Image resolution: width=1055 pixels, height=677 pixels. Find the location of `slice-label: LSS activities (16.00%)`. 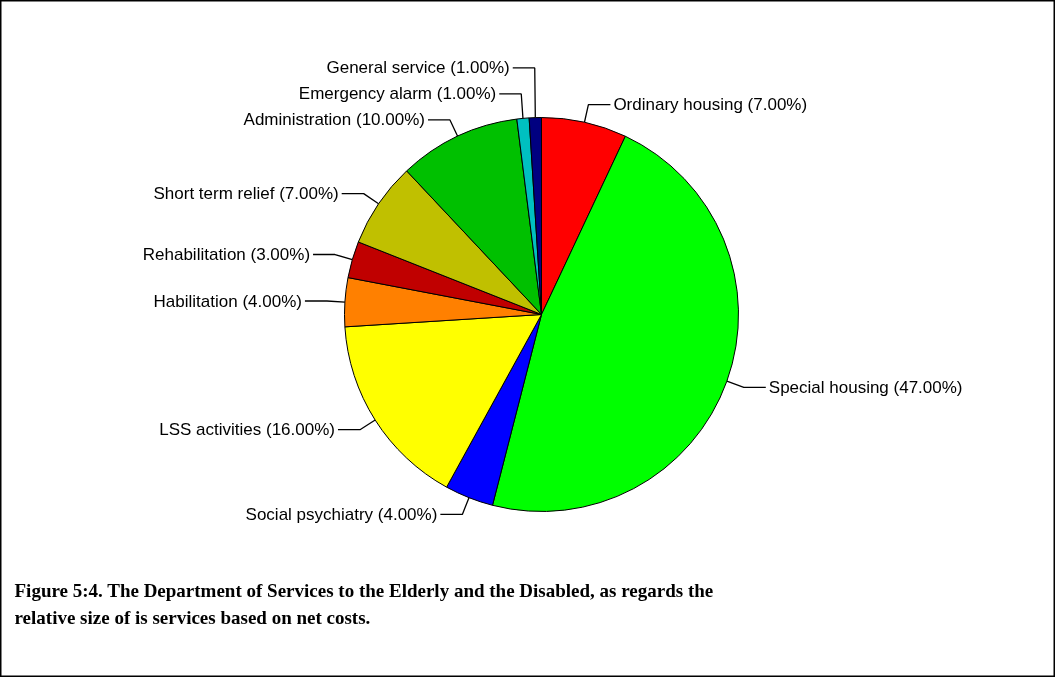

slice-label: LSS activities (16.00%) is located at coordinates (247, 430).